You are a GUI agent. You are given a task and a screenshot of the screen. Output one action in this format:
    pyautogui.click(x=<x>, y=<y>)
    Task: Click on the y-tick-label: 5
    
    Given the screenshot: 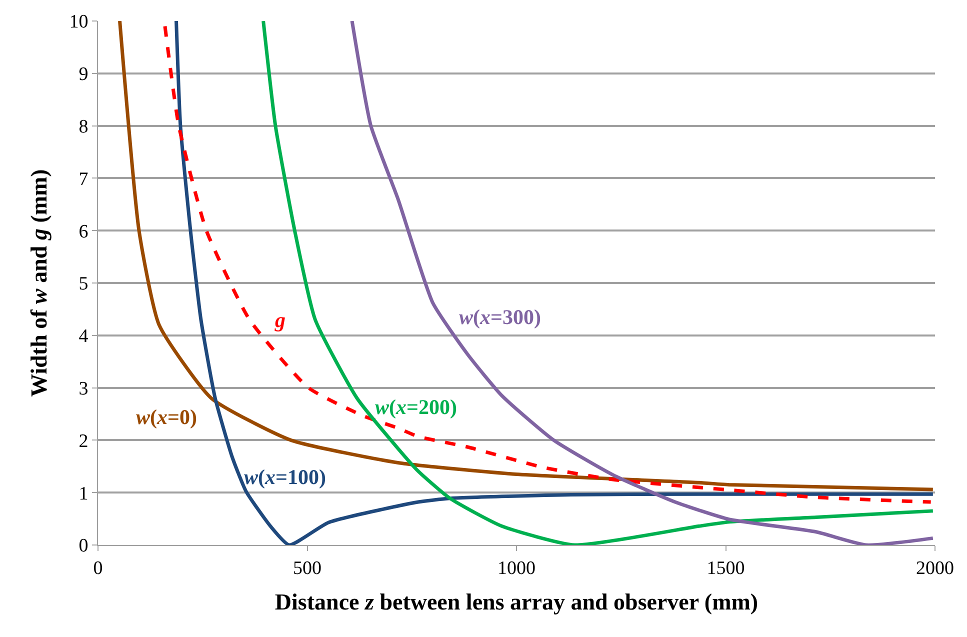 What is the action you would take?
    pyautogui.click(x=83, y=284)
    